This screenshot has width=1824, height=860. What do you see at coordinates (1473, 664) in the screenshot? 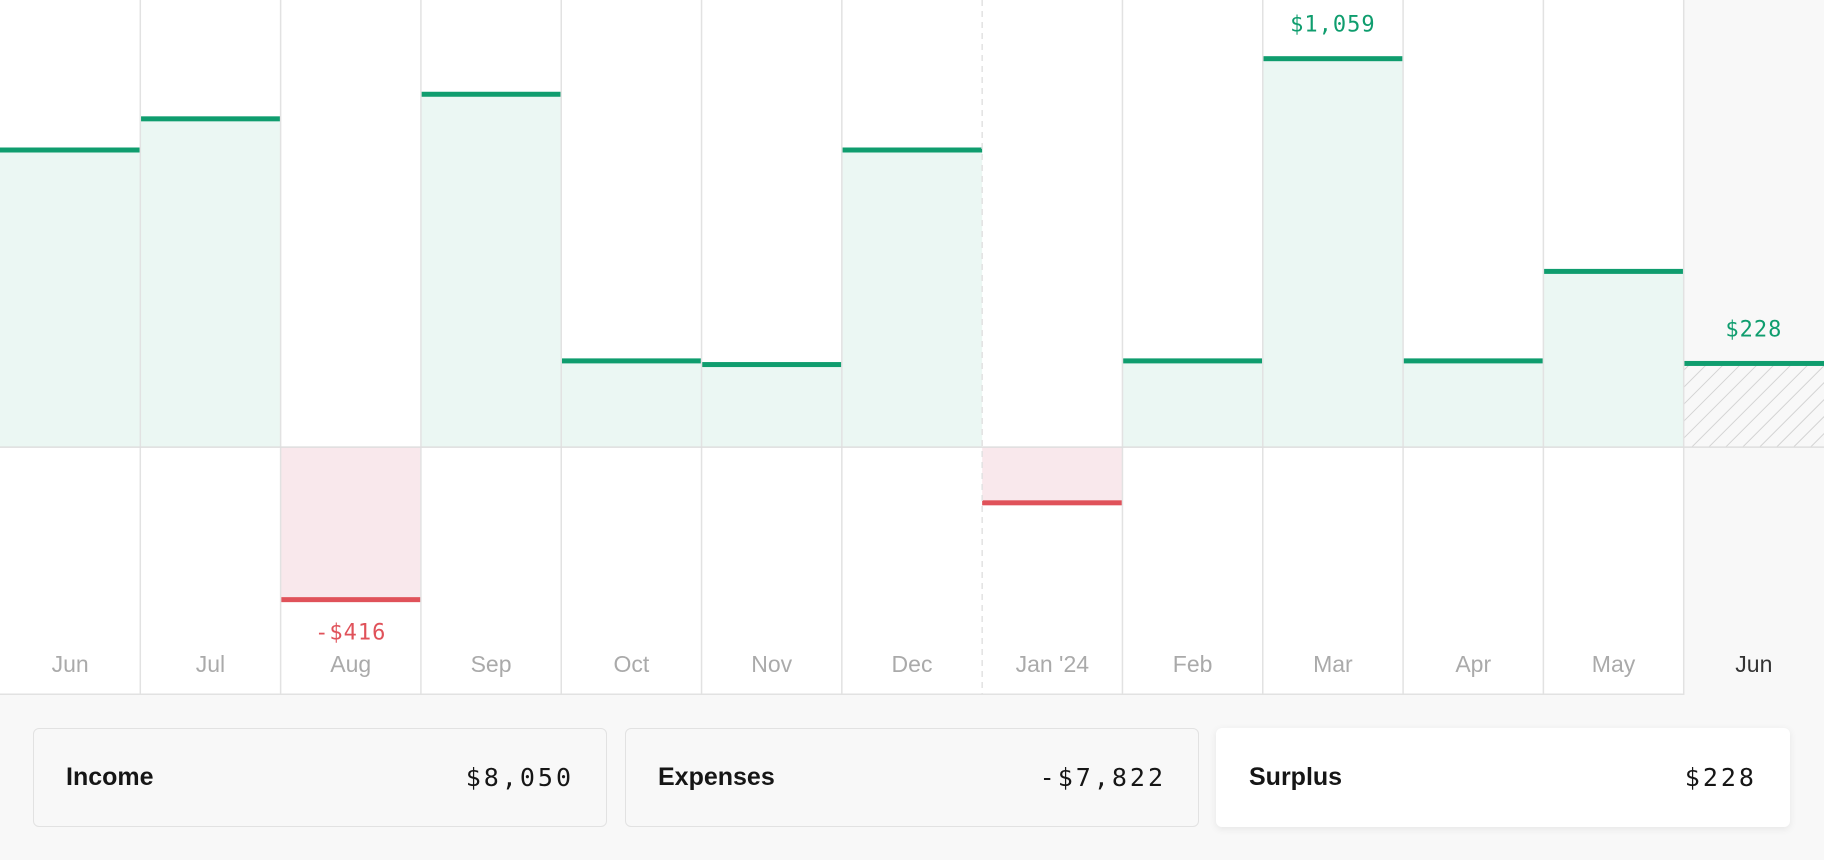
I see `x-tick-label: Apr` at bounding box center [1473, 664].